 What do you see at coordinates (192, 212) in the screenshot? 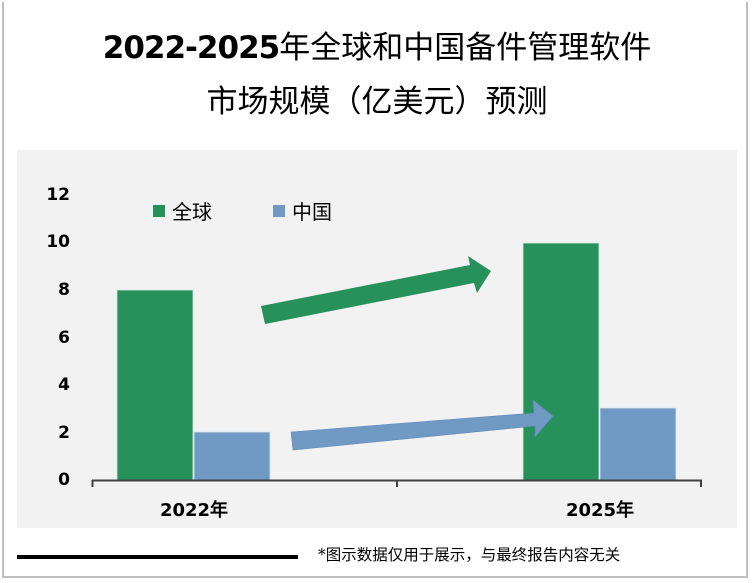
I see `legend-label-global: 全球` at bounding box center [192, 212].